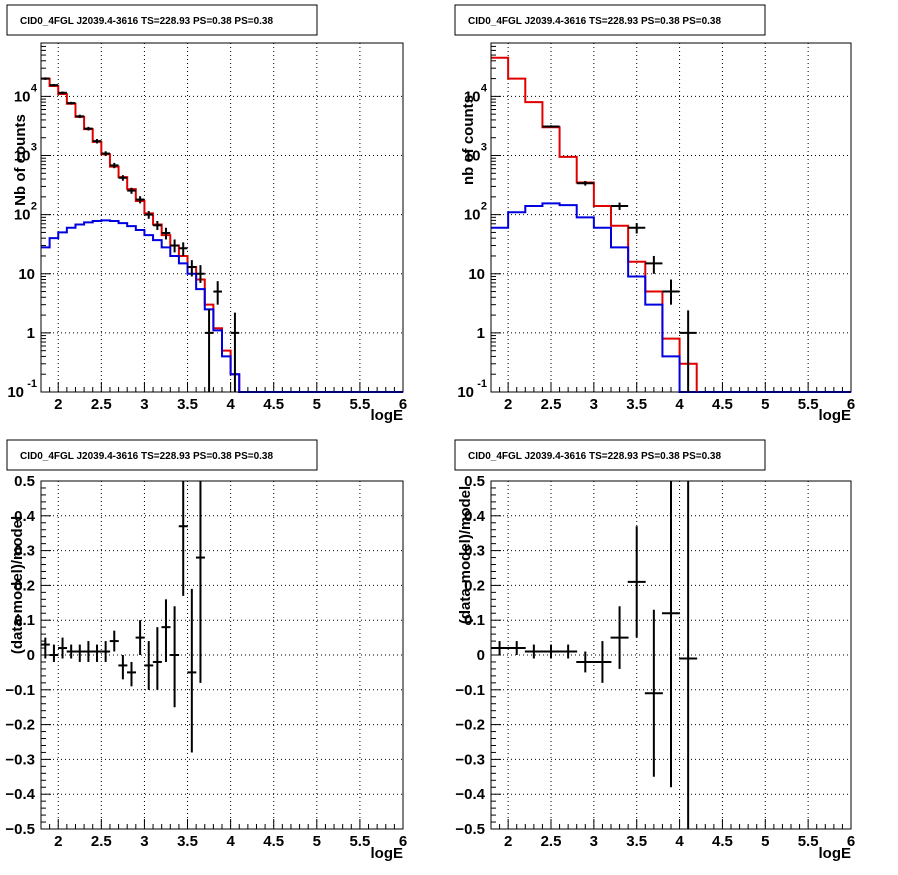 The height and width of the screenshot is (875, 898). I want to click on y-tick-label: 0.1, so click(474, 620).